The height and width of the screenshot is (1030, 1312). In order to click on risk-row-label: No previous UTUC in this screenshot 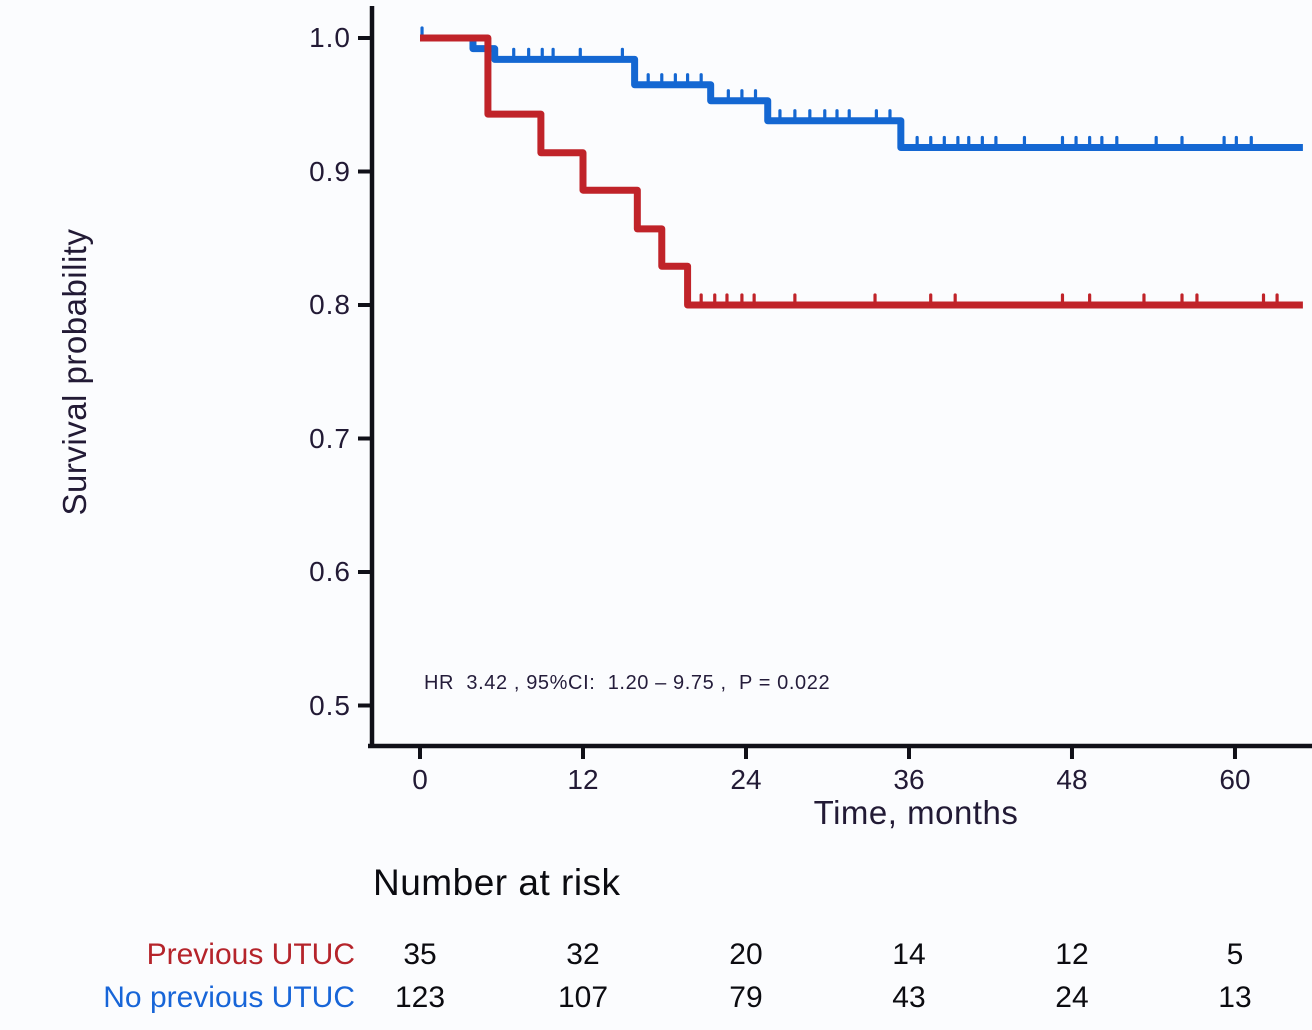, I will do `click(229, 997)`.